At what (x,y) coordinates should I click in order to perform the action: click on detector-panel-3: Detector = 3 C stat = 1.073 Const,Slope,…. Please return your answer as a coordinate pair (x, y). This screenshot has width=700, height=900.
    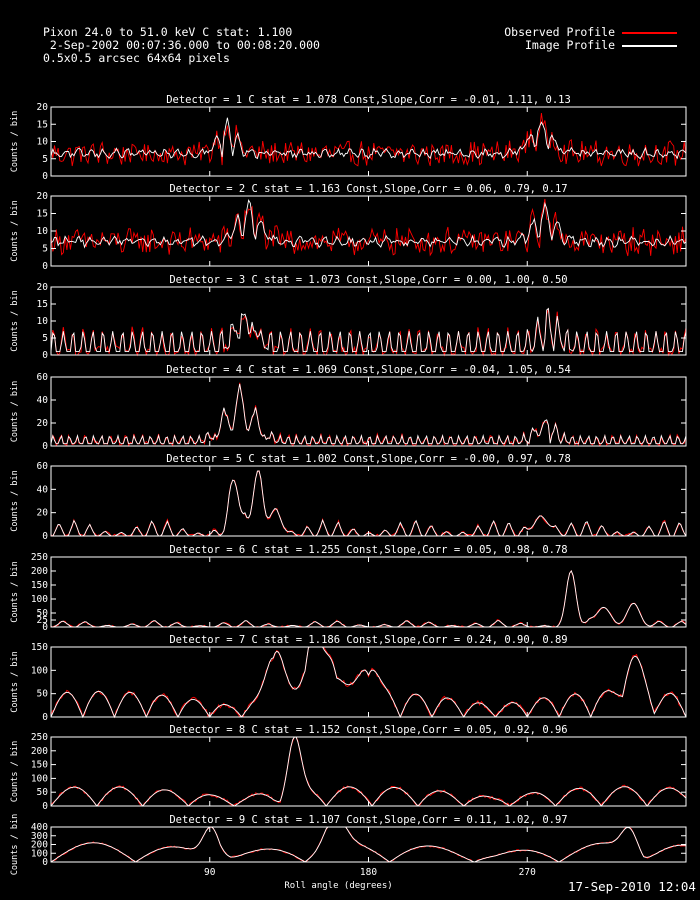
    Looking at the image, I should click on (348, 317).